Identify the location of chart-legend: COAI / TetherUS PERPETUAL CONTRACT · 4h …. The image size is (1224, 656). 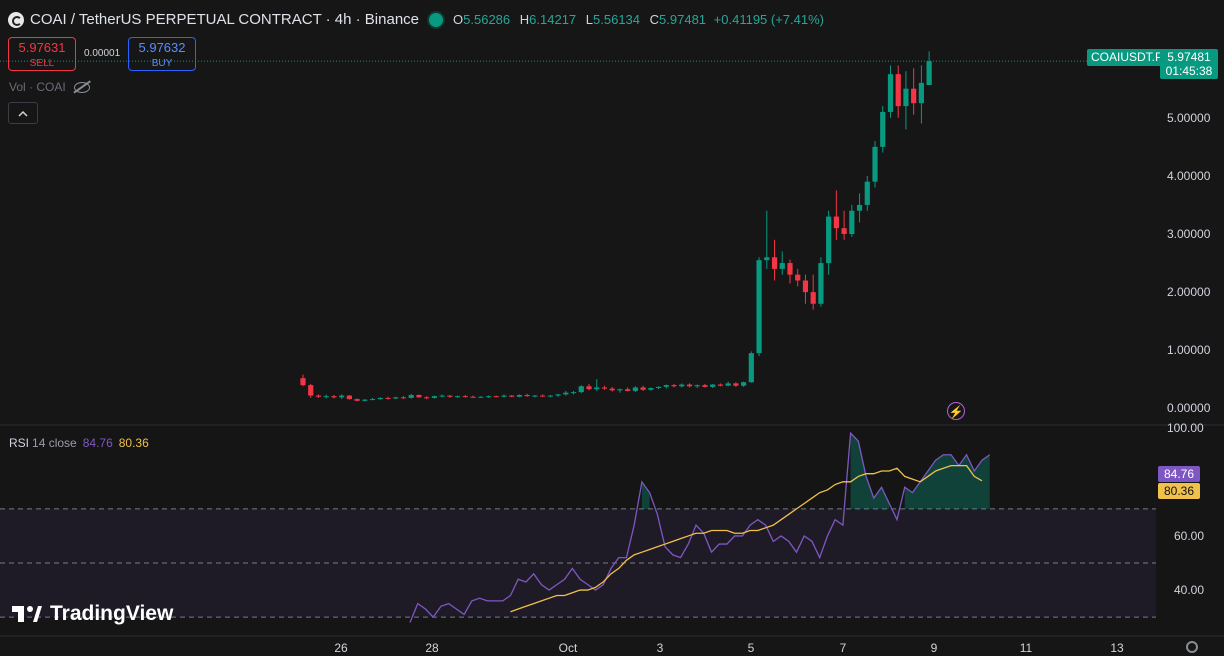
(416, 19).